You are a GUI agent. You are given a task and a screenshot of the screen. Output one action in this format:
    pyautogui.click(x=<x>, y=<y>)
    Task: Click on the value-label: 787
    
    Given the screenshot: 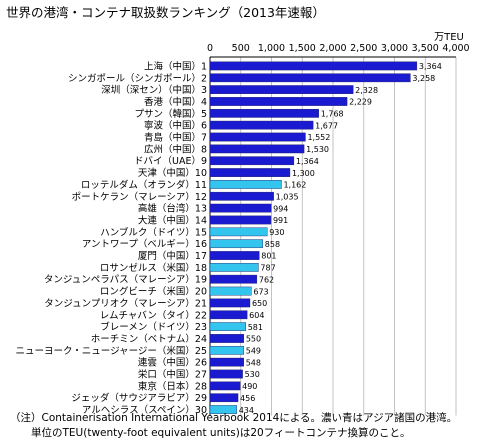 What is the action you would take?
    pyautogui.click(x=267, y=268)
    